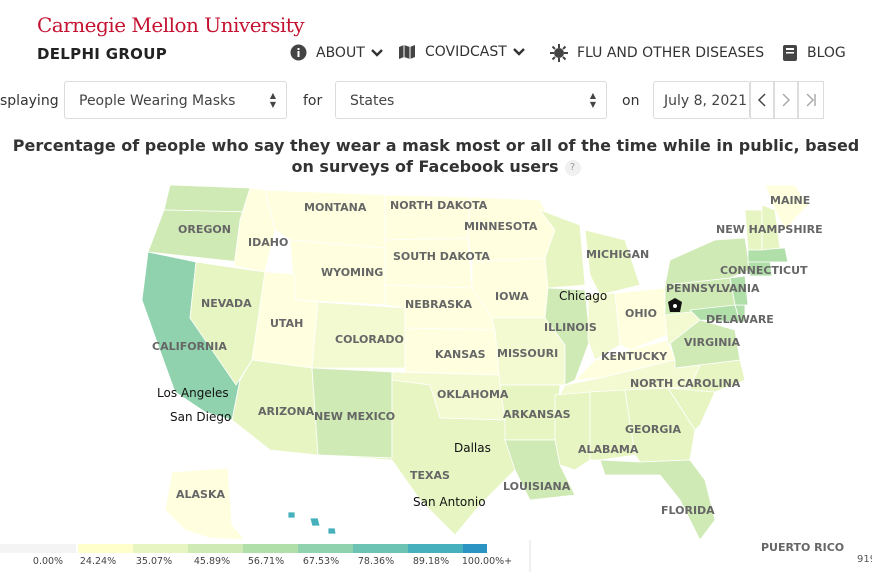 This screenshot has width=872, height=572. What do you see at coordinates (739, 290) in the screenshot?
I see `state-new-jersey` at bounding box center [739, 290].